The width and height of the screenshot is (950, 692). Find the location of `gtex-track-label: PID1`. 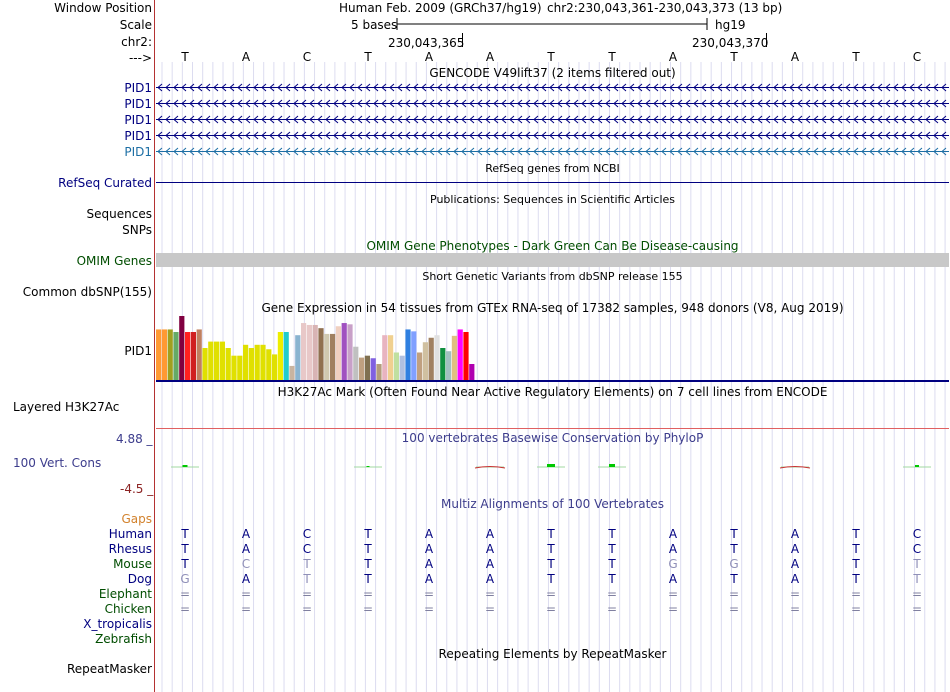

gtex-track-label: PID1 is located at coordinates (138, 351).